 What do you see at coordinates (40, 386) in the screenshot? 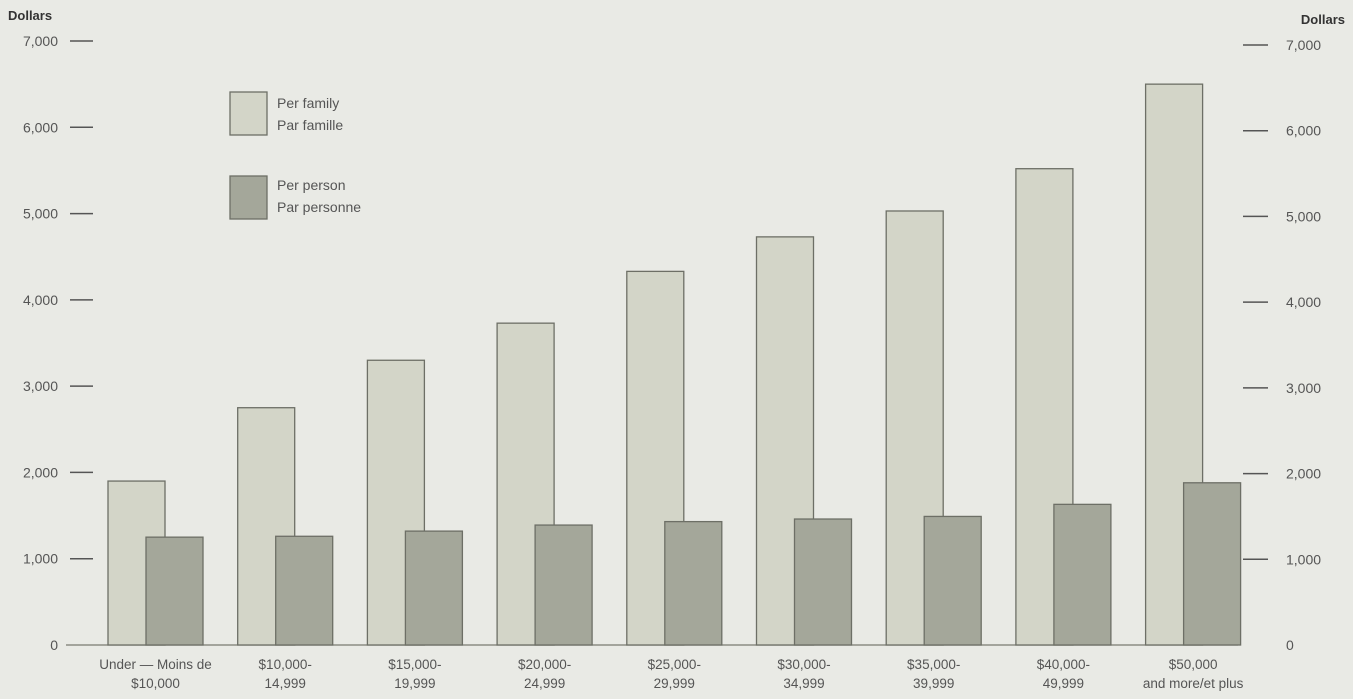
I see `left-tick-label: 3,000` at bounding box center [40, 386].